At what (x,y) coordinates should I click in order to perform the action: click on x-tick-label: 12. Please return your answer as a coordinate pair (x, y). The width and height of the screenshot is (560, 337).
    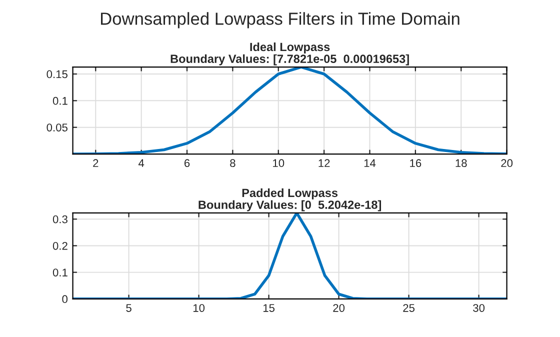
    Looking at the image, I should click on (324, 163).